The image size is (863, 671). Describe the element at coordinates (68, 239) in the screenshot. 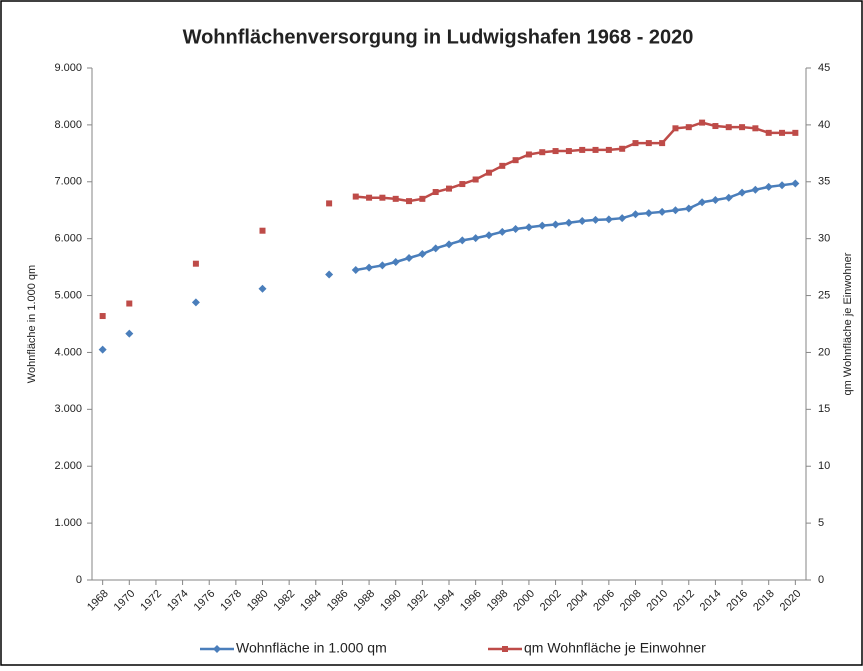

I see `y-tick-label: 6.000` at that location.